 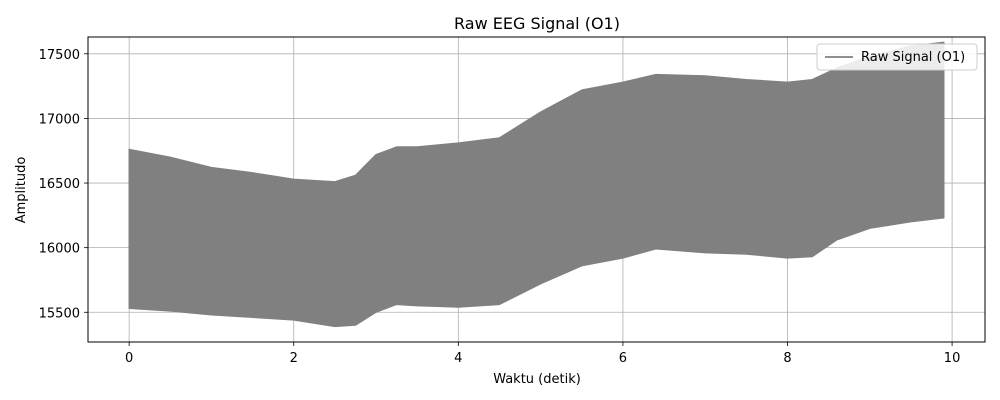 I want to click on y-tick-label: 16500, so click(x=59, y=184).